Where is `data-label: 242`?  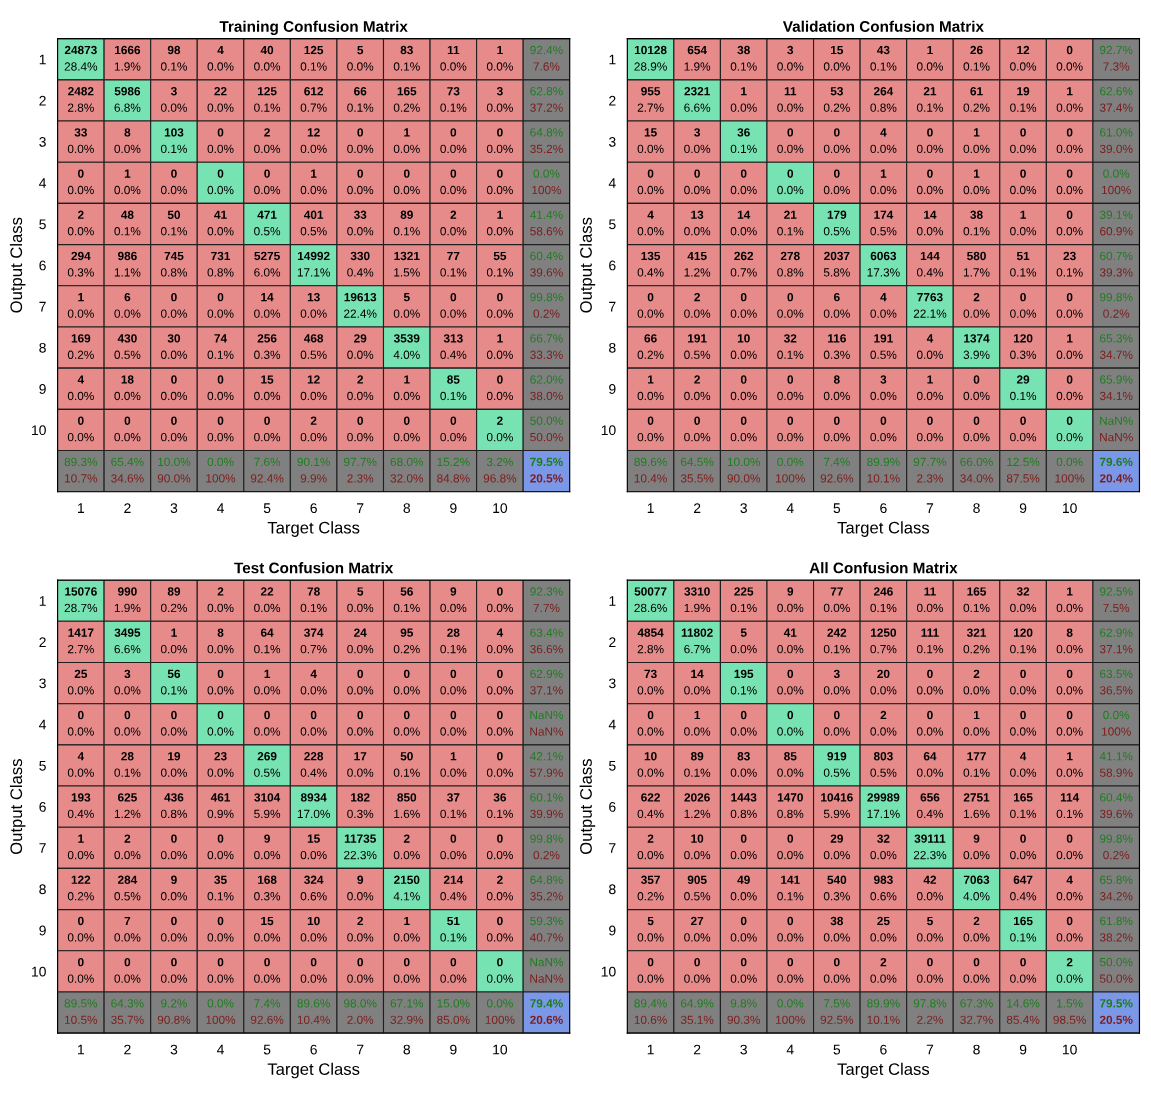 data-label: 242 is located at coordinates (837, 632).